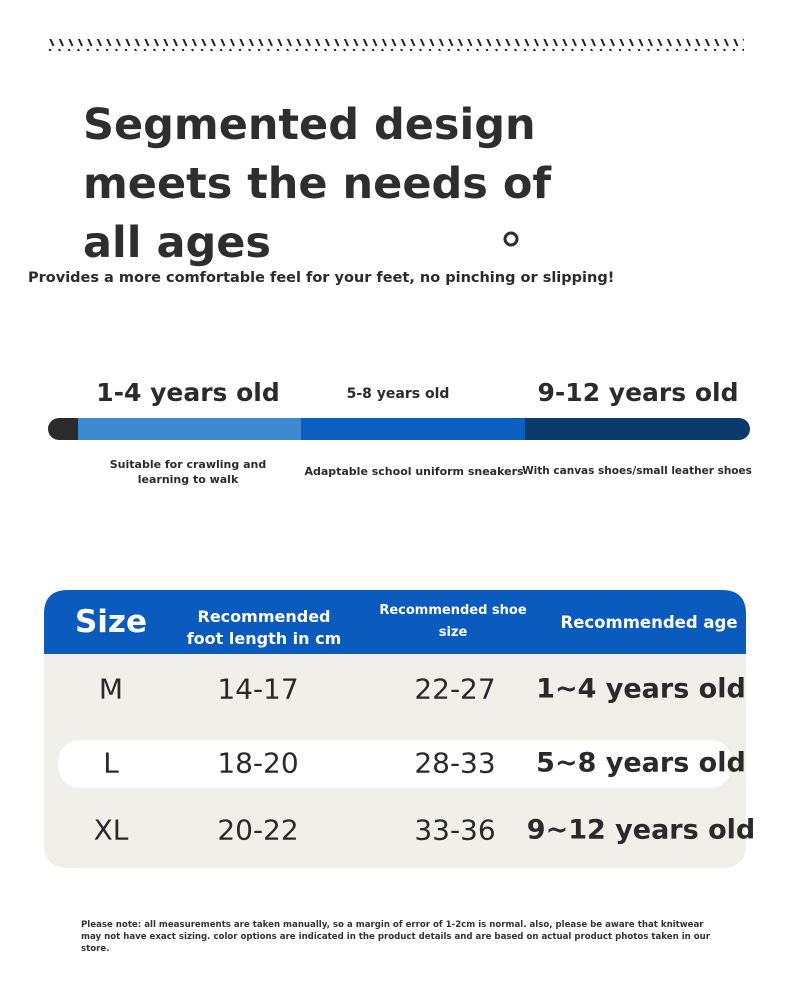 Image resolution: width=790 pixels, height=1008 pixels. What do you see at coordinates (396, 45) in the screenshot?
I see `slash-divider` at bounding box center [396, 45].